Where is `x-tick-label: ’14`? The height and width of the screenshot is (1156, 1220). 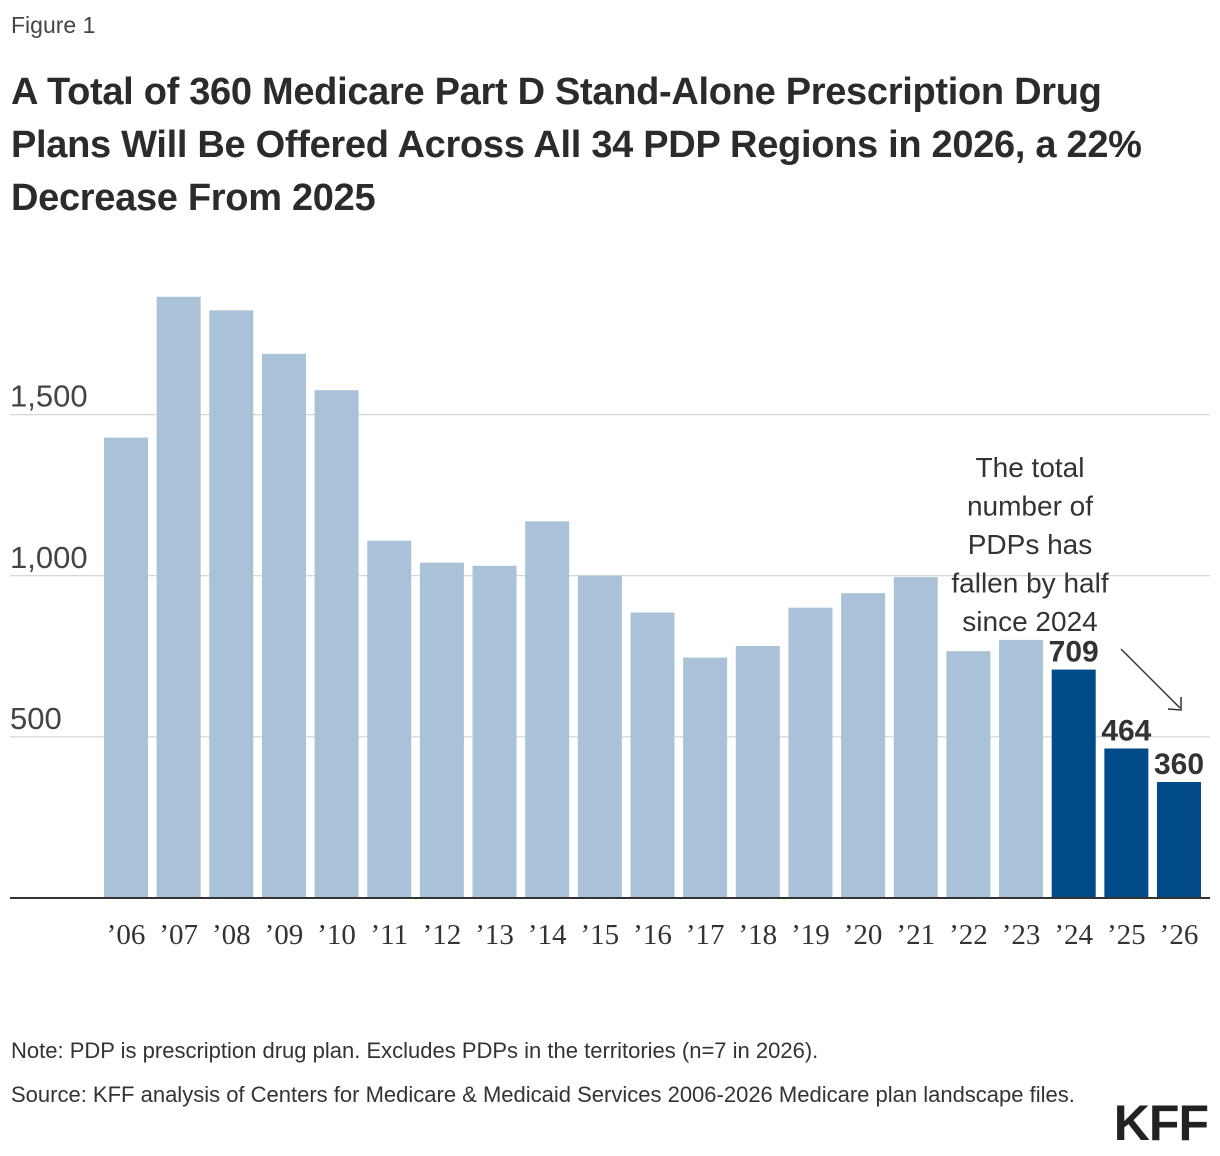 x-tick-label: ’14 is located at coordinates (547, 935).